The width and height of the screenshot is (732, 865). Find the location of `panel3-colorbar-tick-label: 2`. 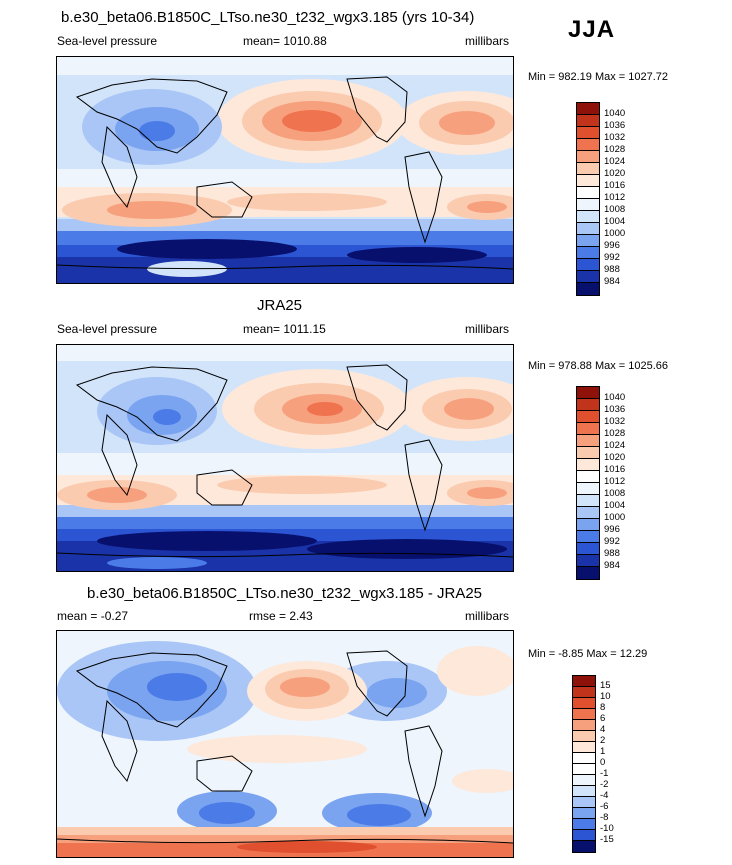

panel3-colorbar-tick-label: 2 is located at coordinates (603, 740).